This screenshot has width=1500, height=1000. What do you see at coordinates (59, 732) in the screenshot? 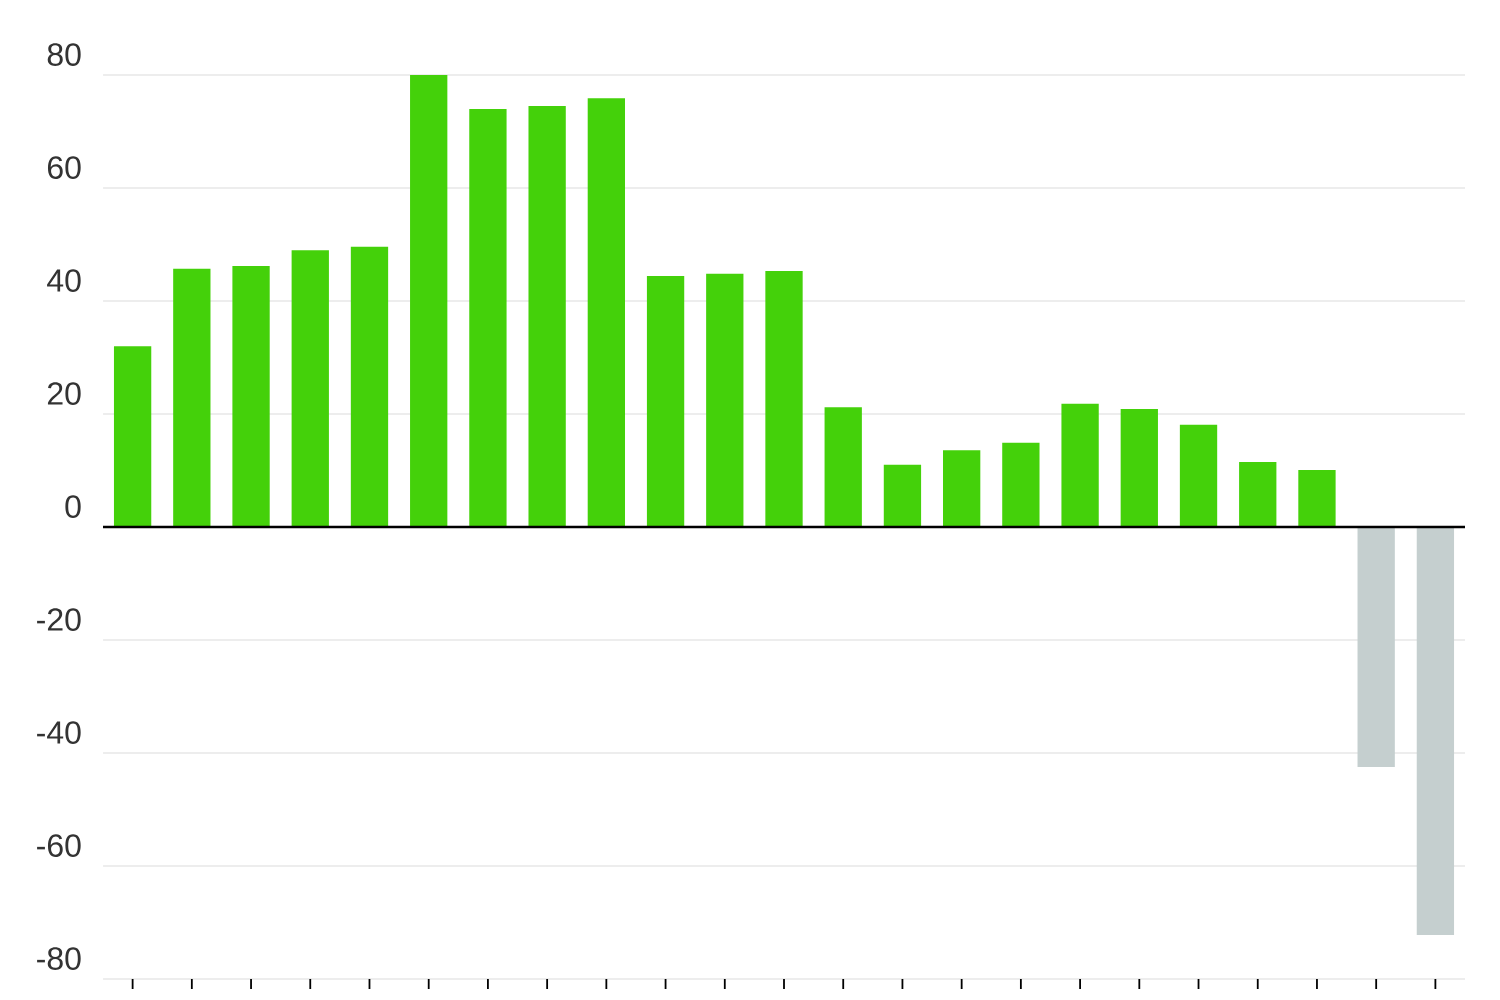
I see `y-tick-label: -40` at bounding box center [59, 732].